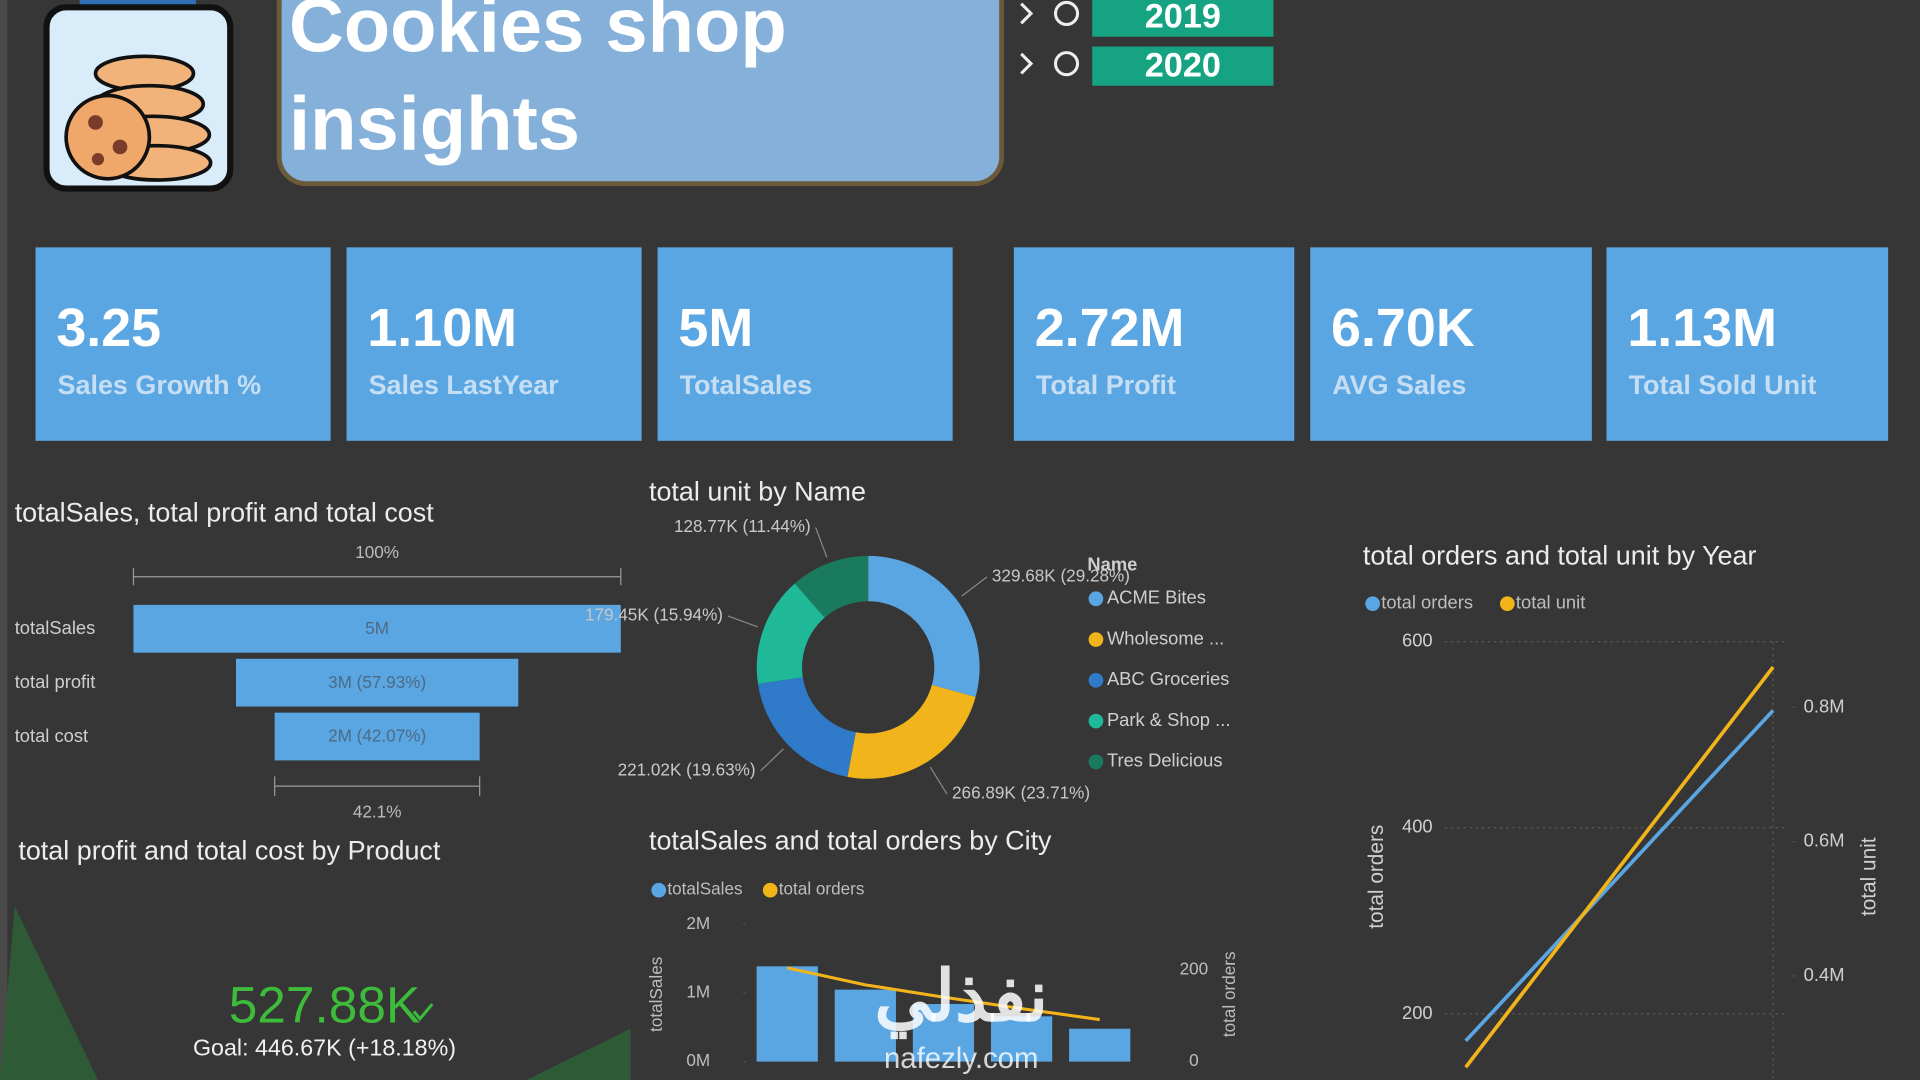 Image resolution: width=1920 pixels, height=1080 pixels. I want to click on slicer-label: 2020, so click(1183, 65).